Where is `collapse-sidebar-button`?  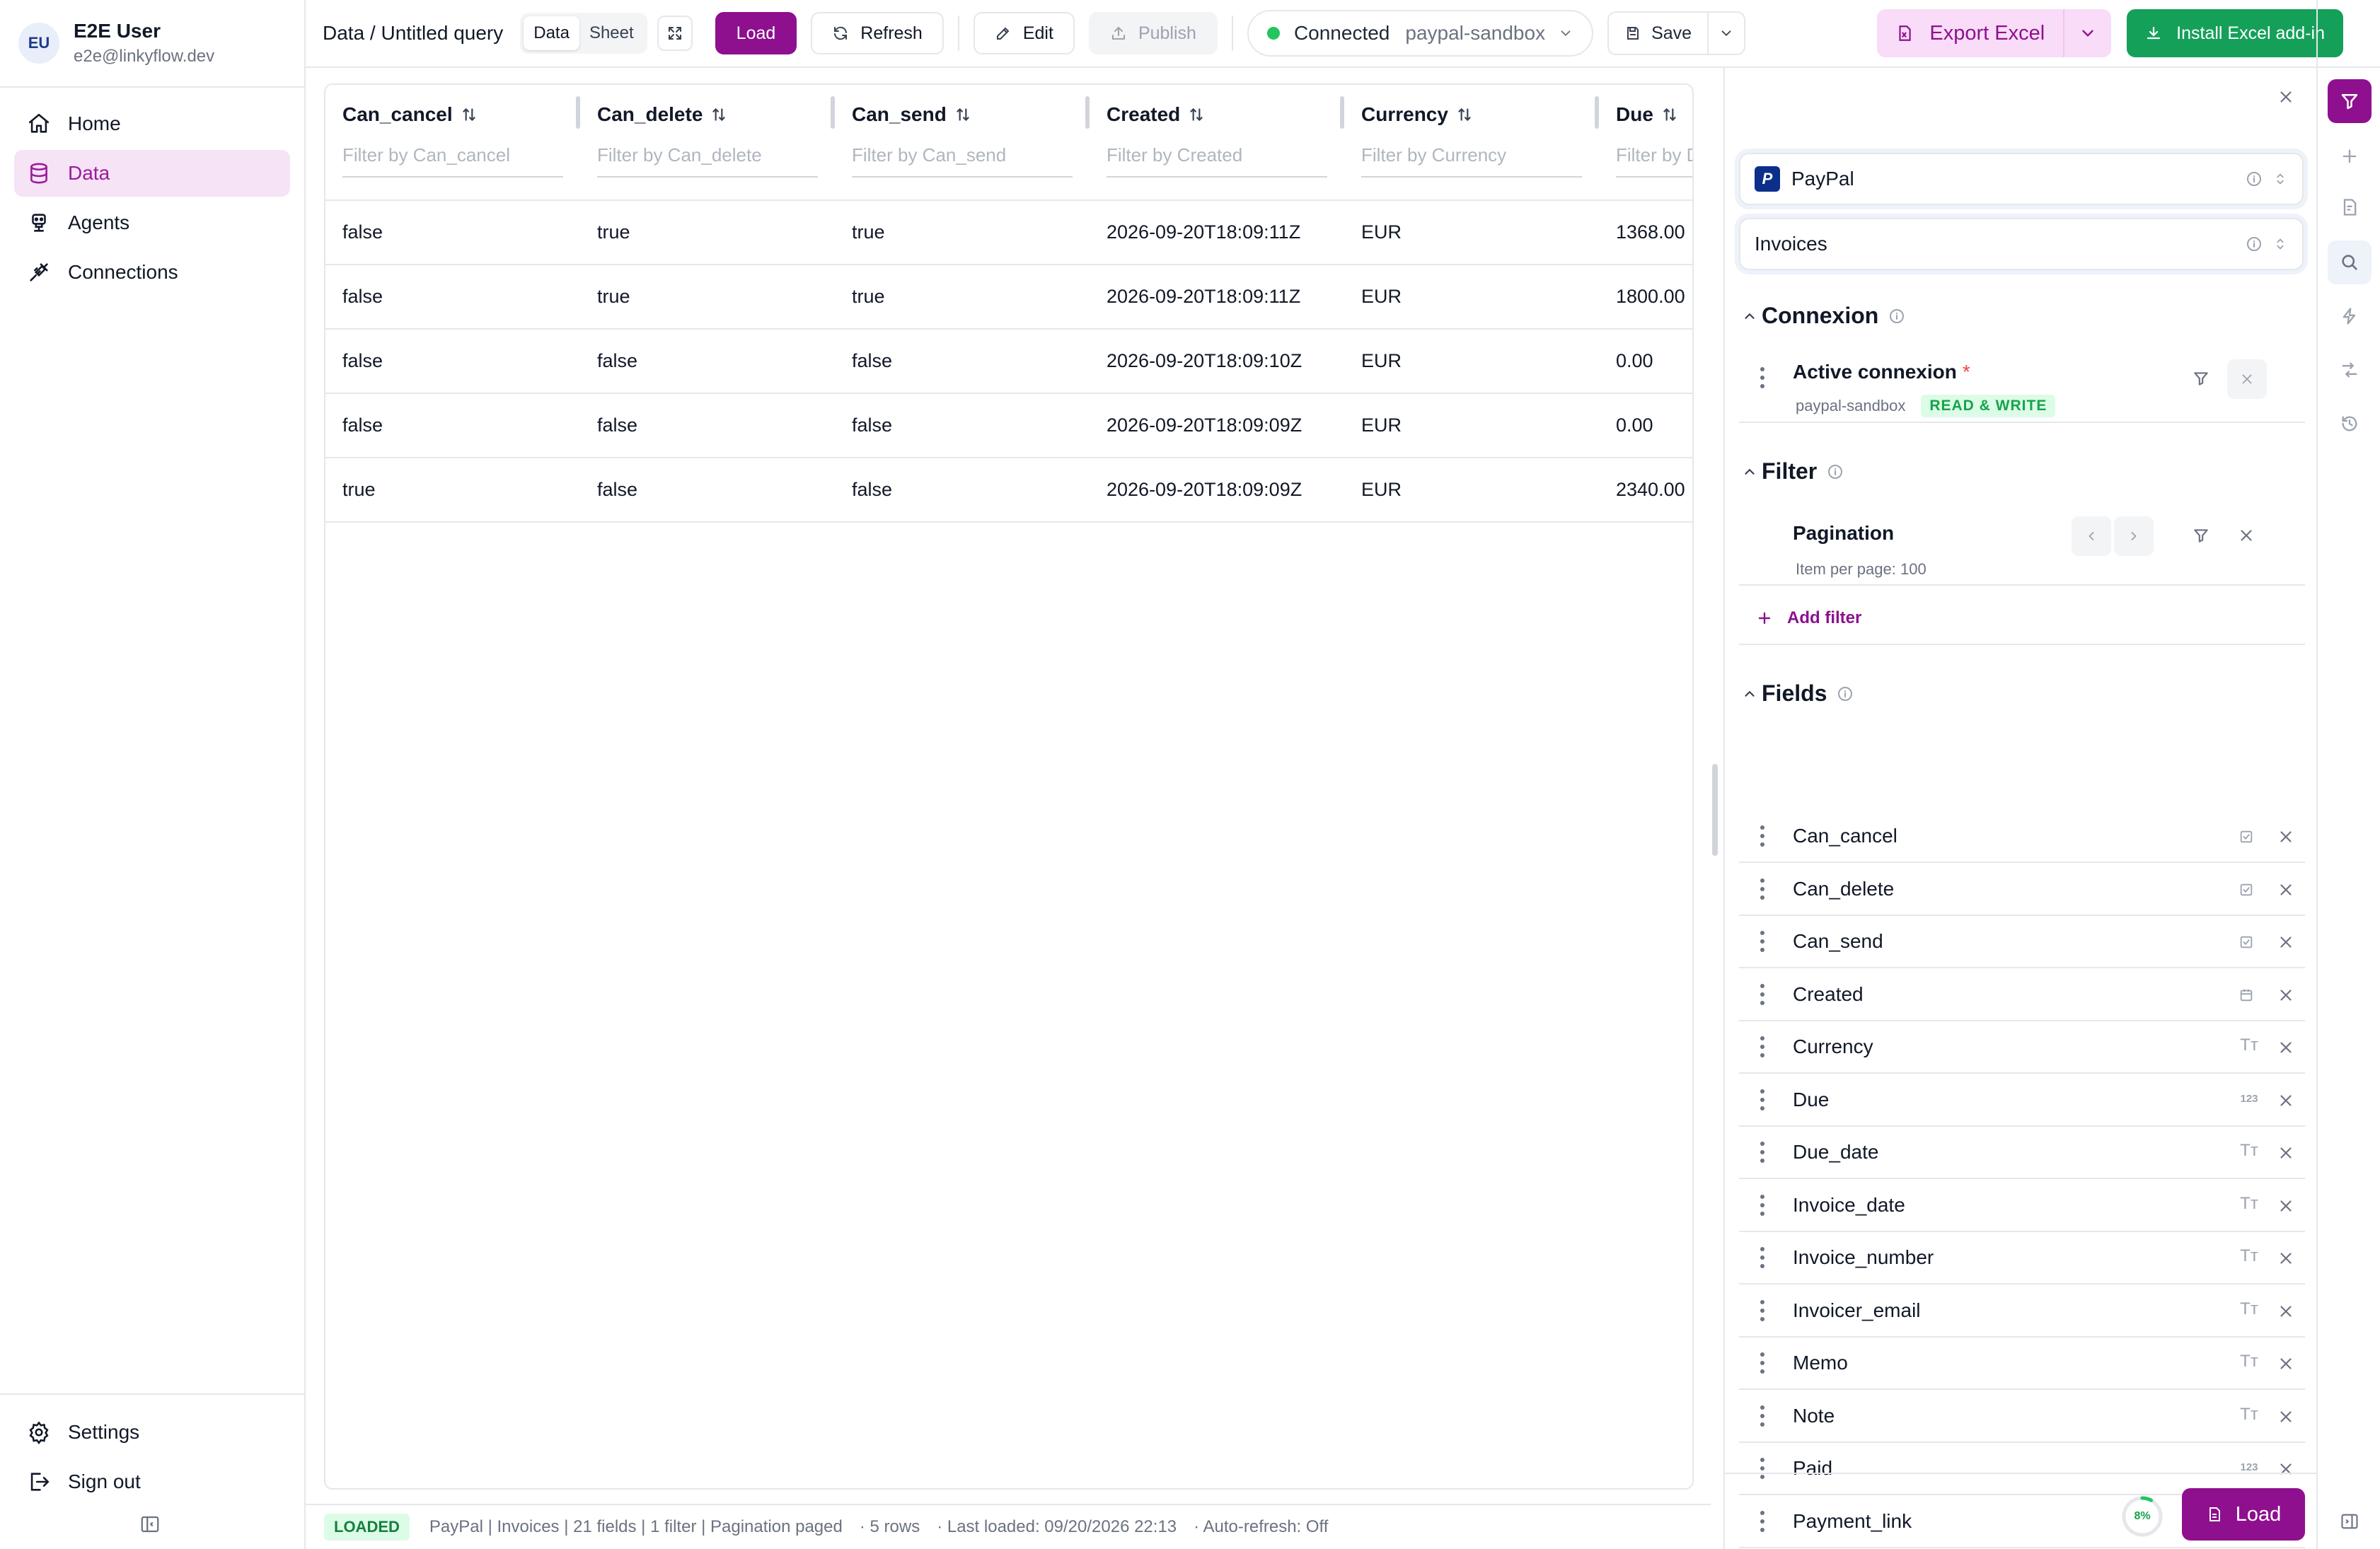 collapse-sidebar-button is located at coordinates (152, 1527).